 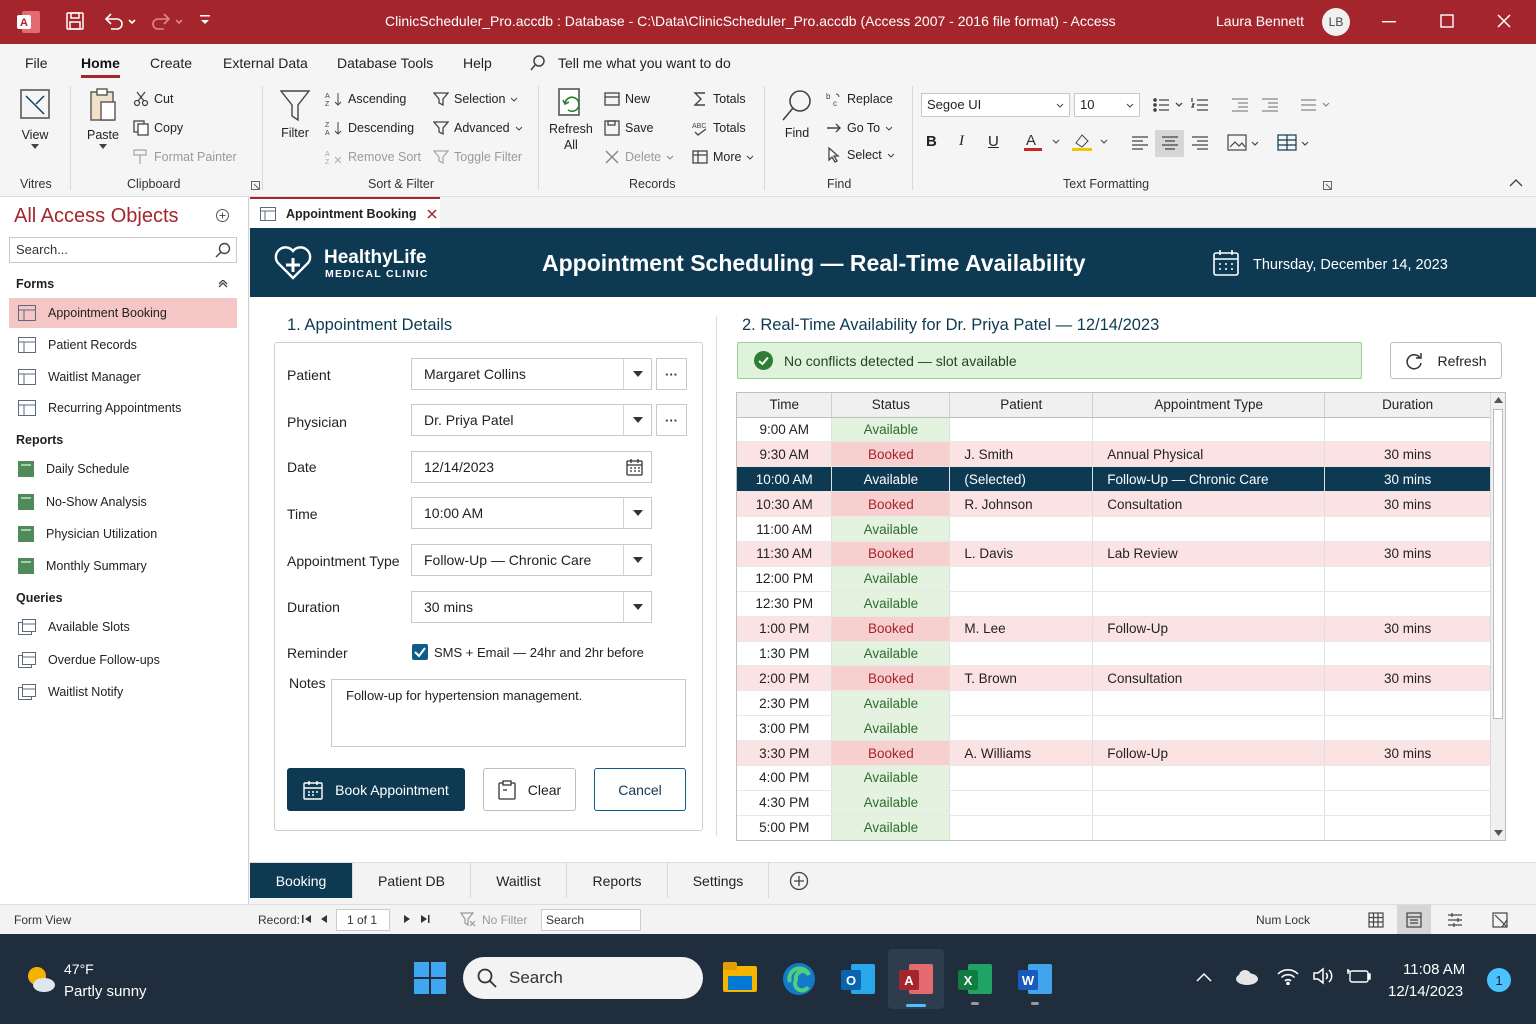 What do you see at coordinates (785, 454) in the screenshot?
I see `cell-time: 9:30 AM` at bounding box center [785, 454].